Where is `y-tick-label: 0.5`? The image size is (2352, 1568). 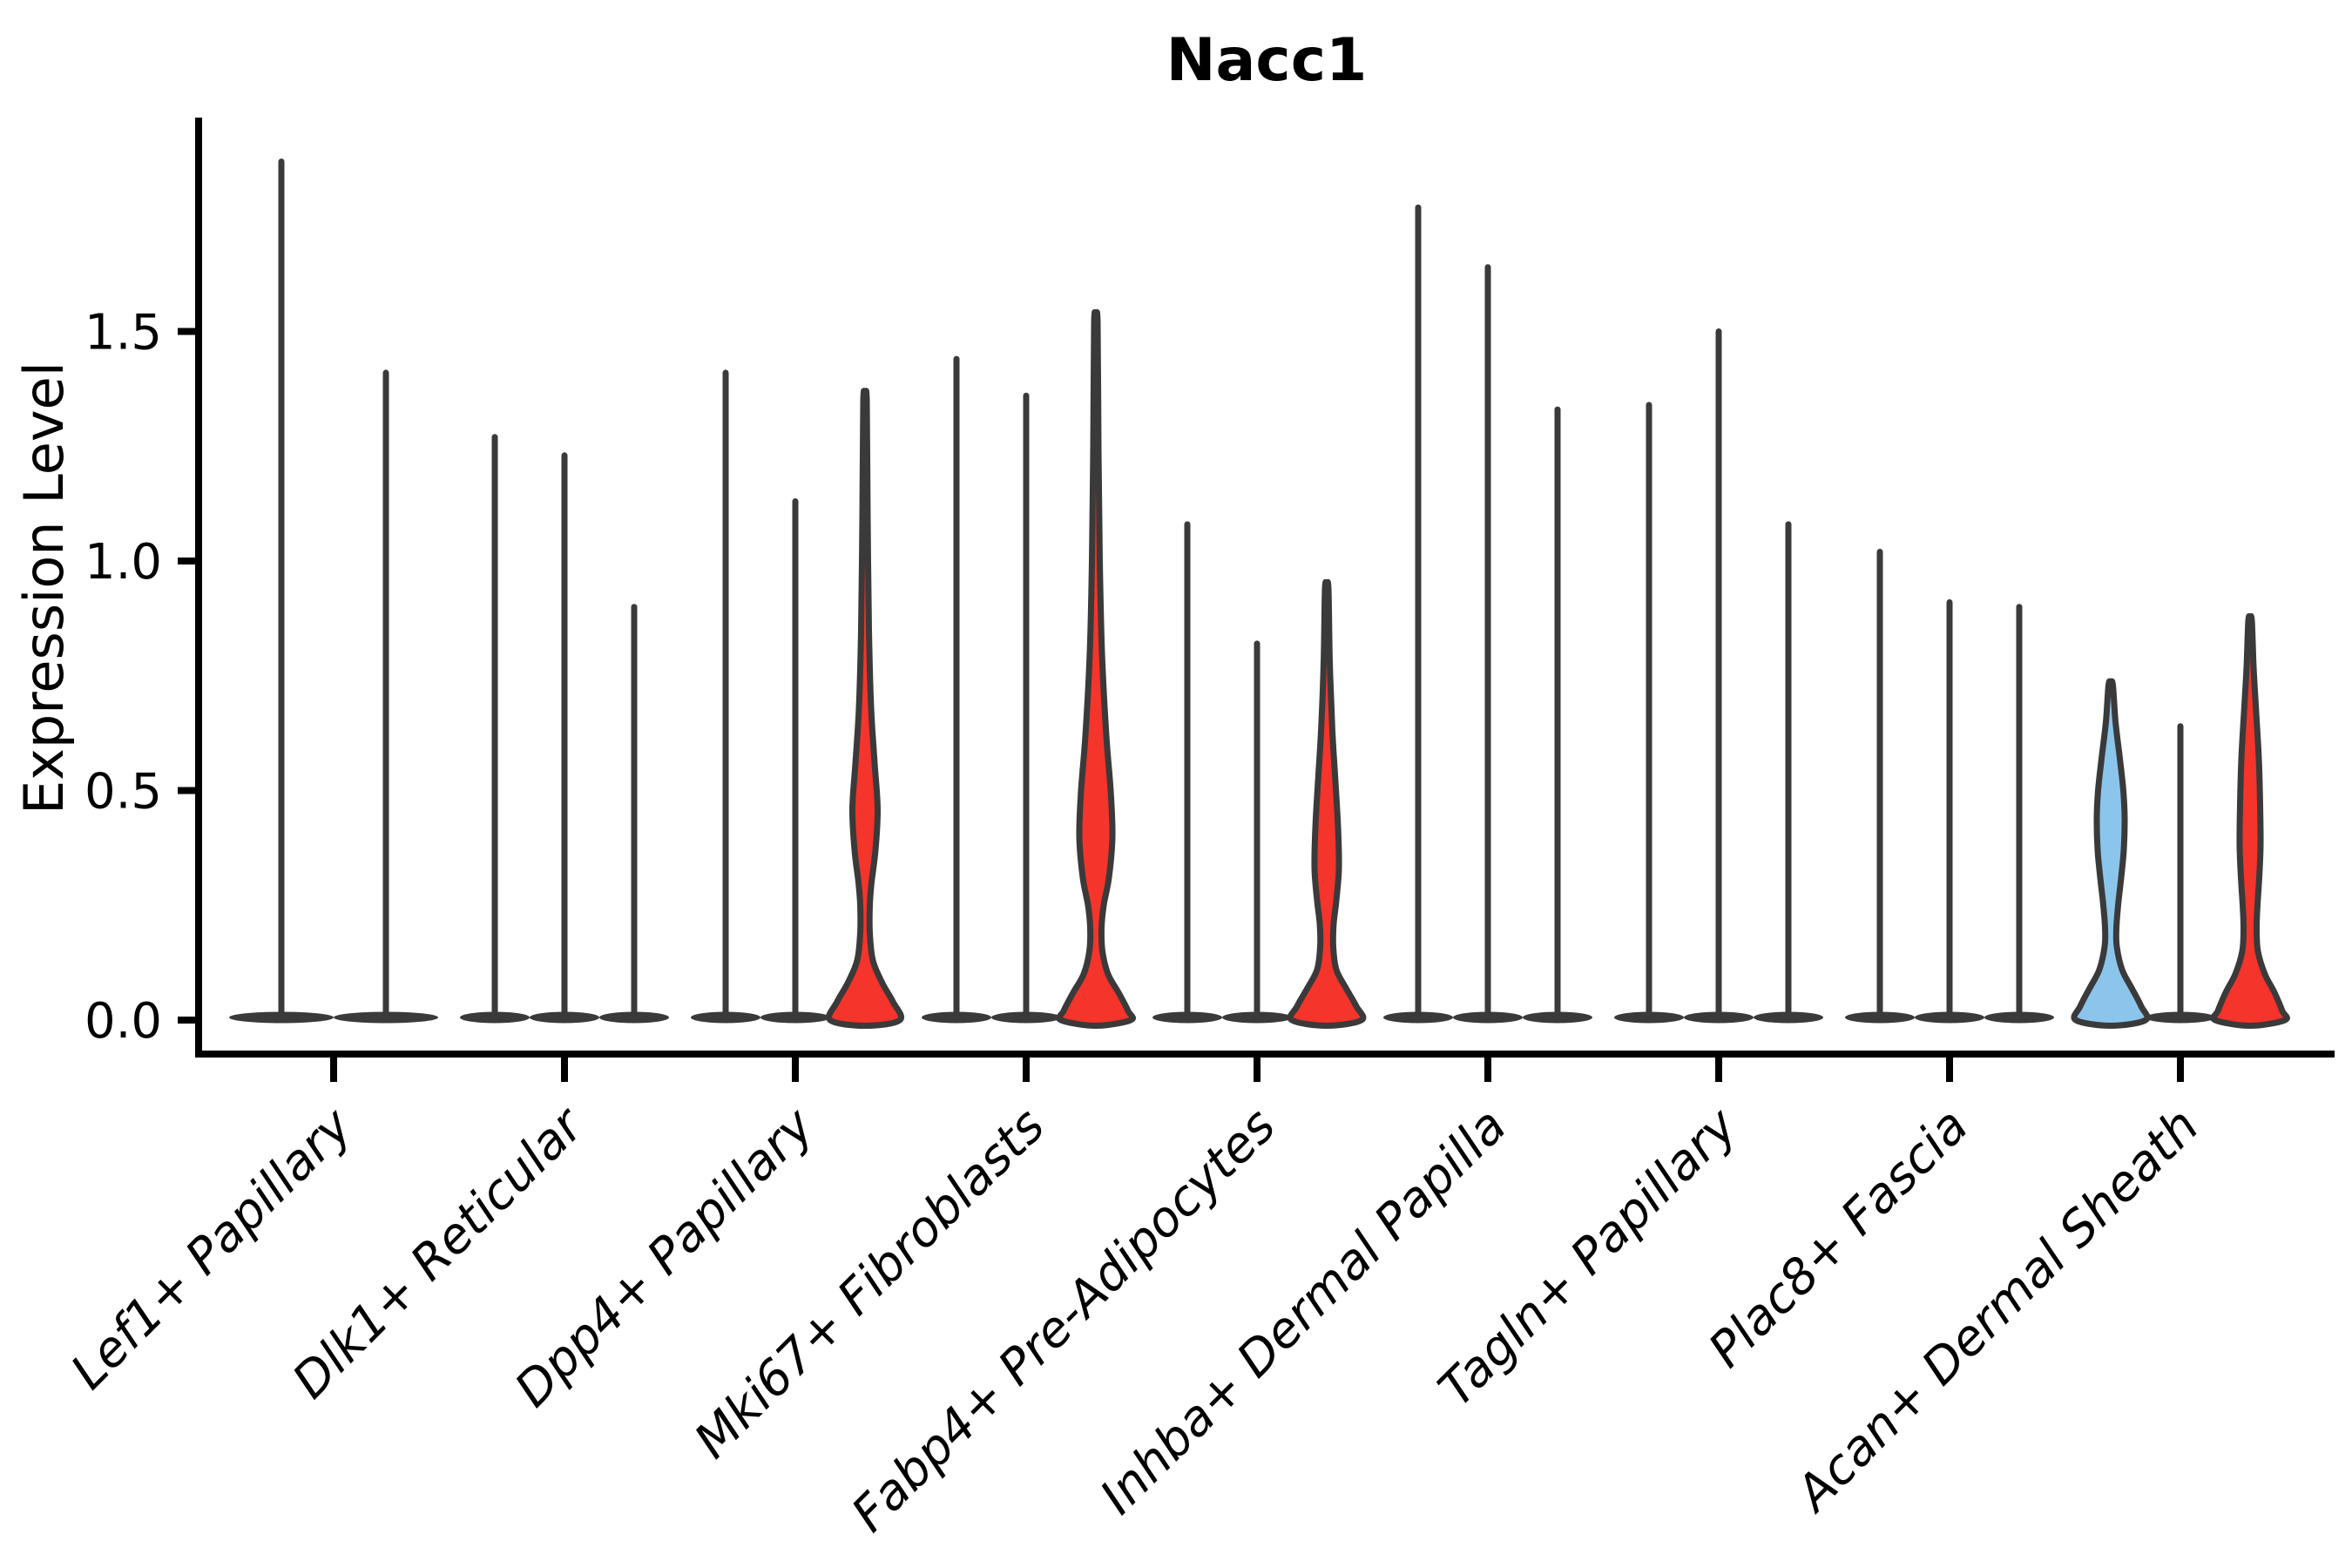
y-tick-label: 0.5 is located at coordinates (123, 792).